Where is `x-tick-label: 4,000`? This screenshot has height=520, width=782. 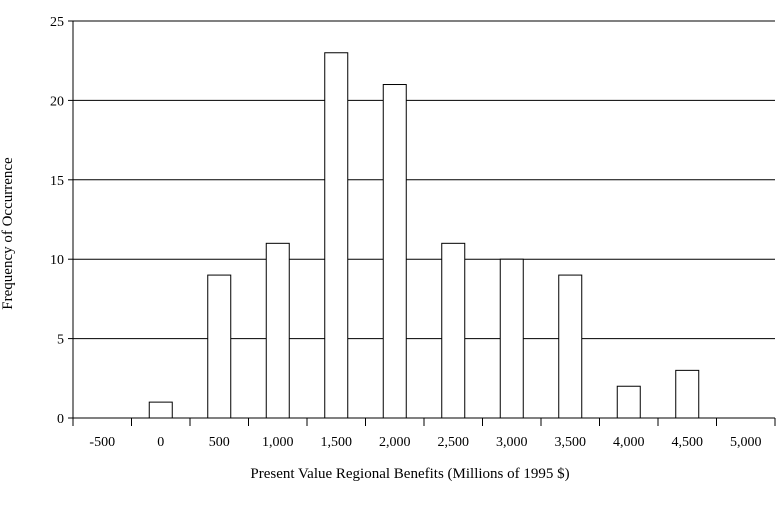 x-tick-label: 4,000 is located at coordinates (629, 442).